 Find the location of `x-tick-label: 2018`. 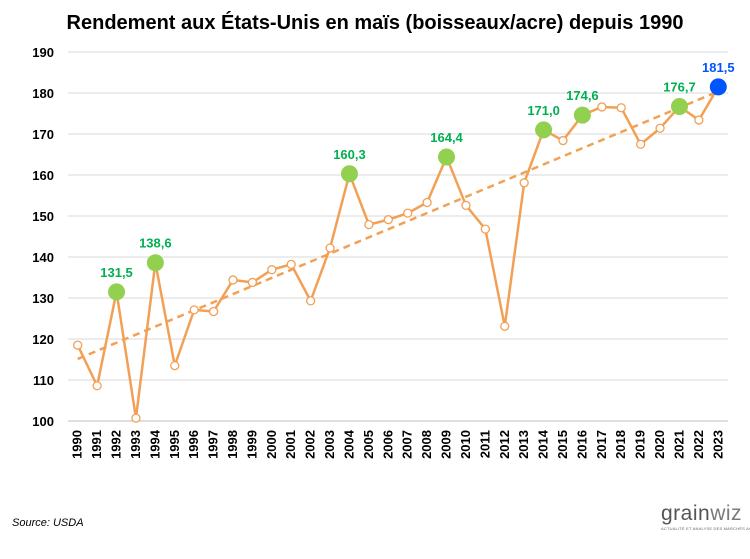

x-tick-label: 2018 is located at coordinates (620, 444).